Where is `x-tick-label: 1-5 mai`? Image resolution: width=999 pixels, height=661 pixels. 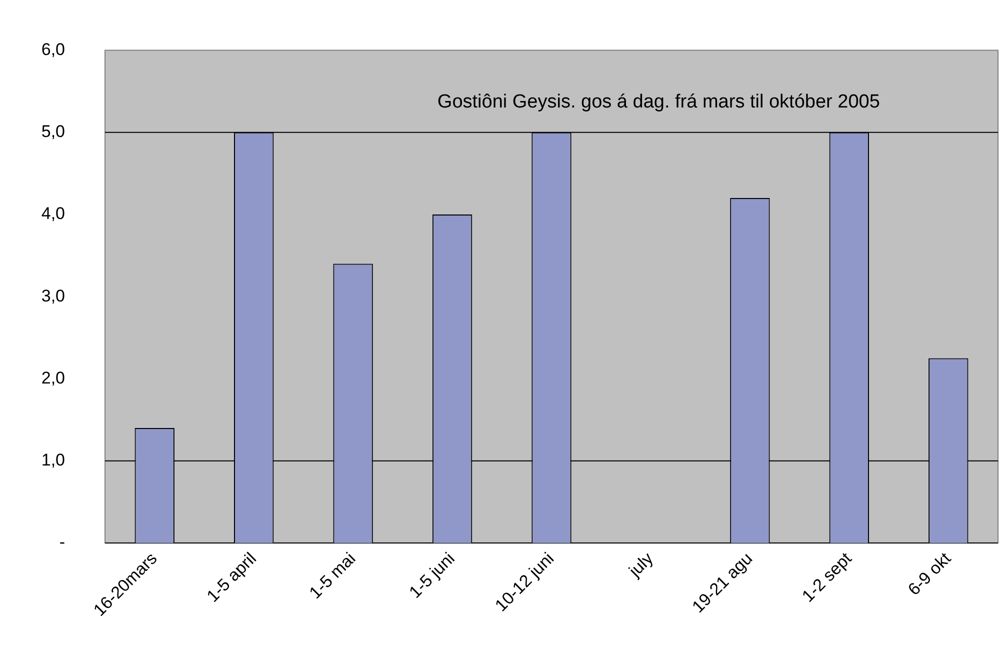
x-tick-label: 1-5 mai is located at coordinates (333, 575).